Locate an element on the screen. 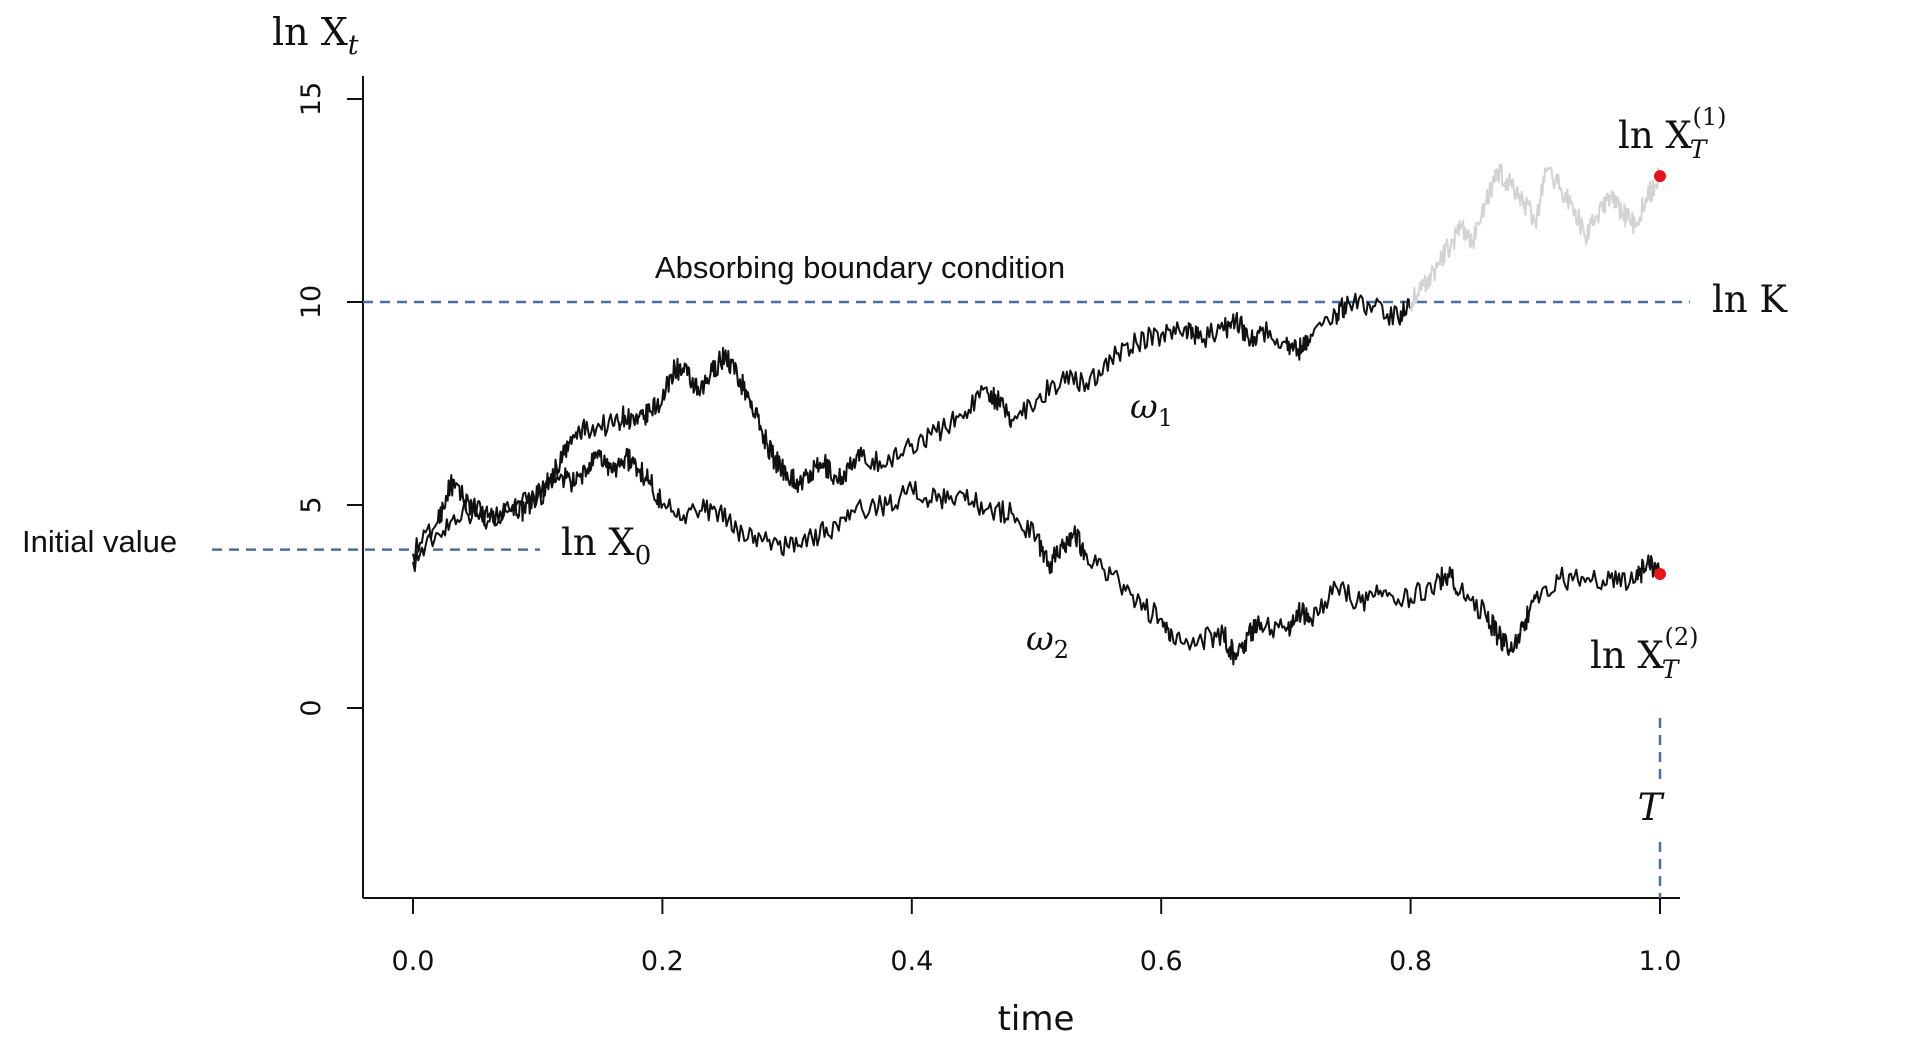  x-tick-label-0: 0.0 is located at coordinates (413, 961).